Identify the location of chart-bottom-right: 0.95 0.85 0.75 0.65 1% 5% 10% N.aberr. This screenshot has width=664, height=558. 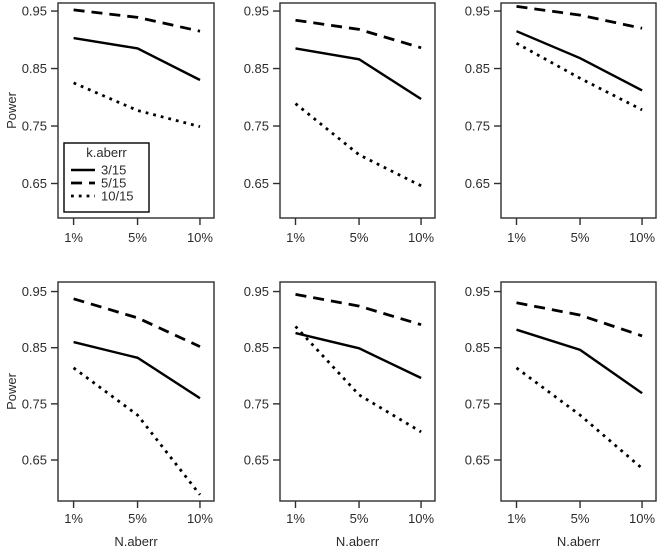
(561, 415).